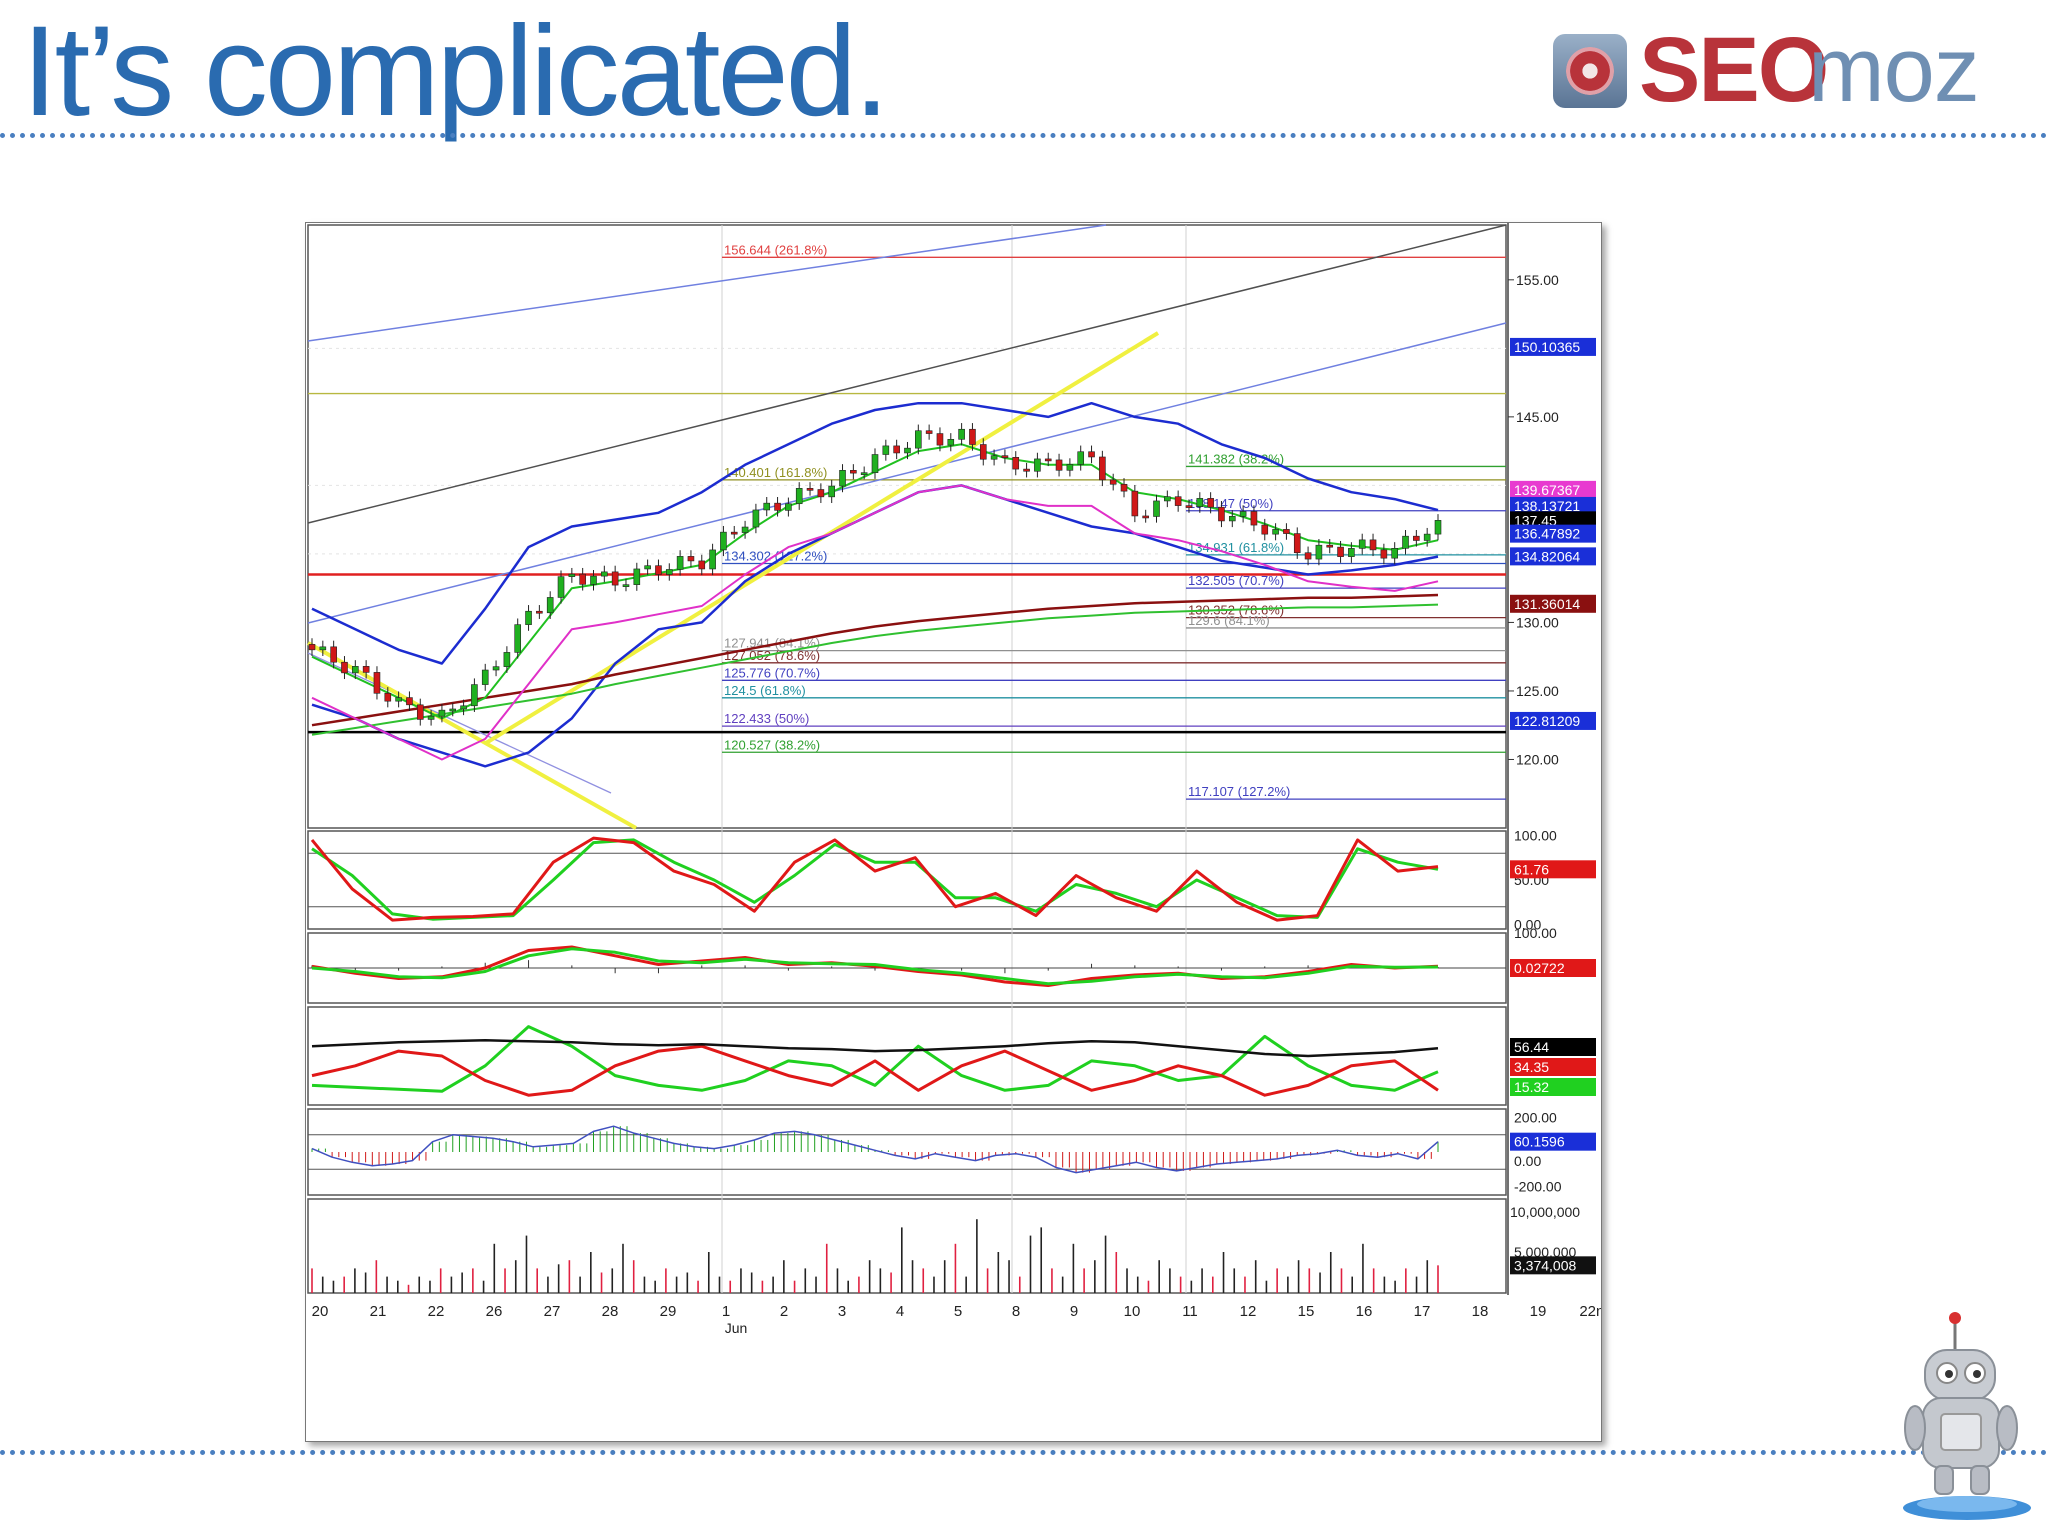  Describe the element at coordinates (1535, 933) in the screenshot. I see `macd-tick-label: 100.00` at that location.